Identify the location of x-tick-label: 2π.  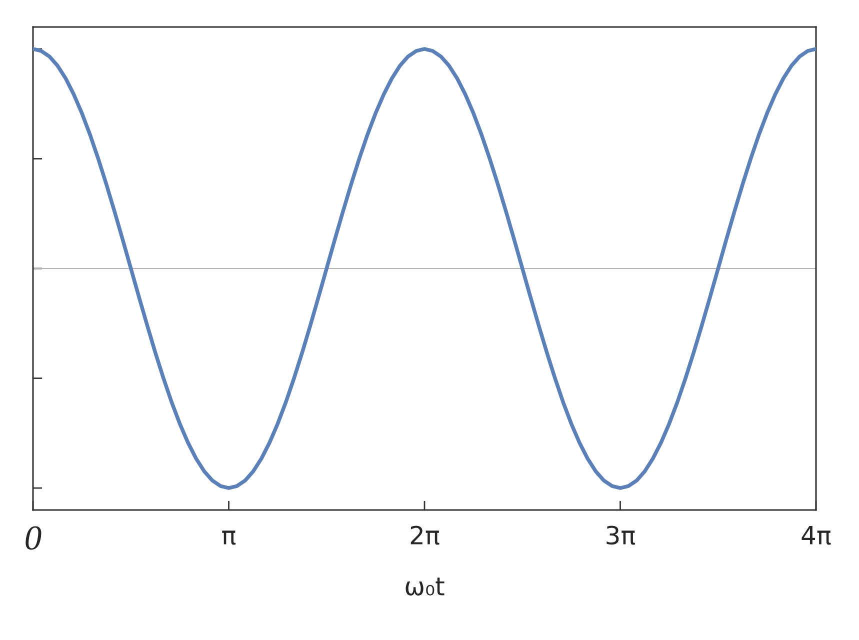
(425, 535).